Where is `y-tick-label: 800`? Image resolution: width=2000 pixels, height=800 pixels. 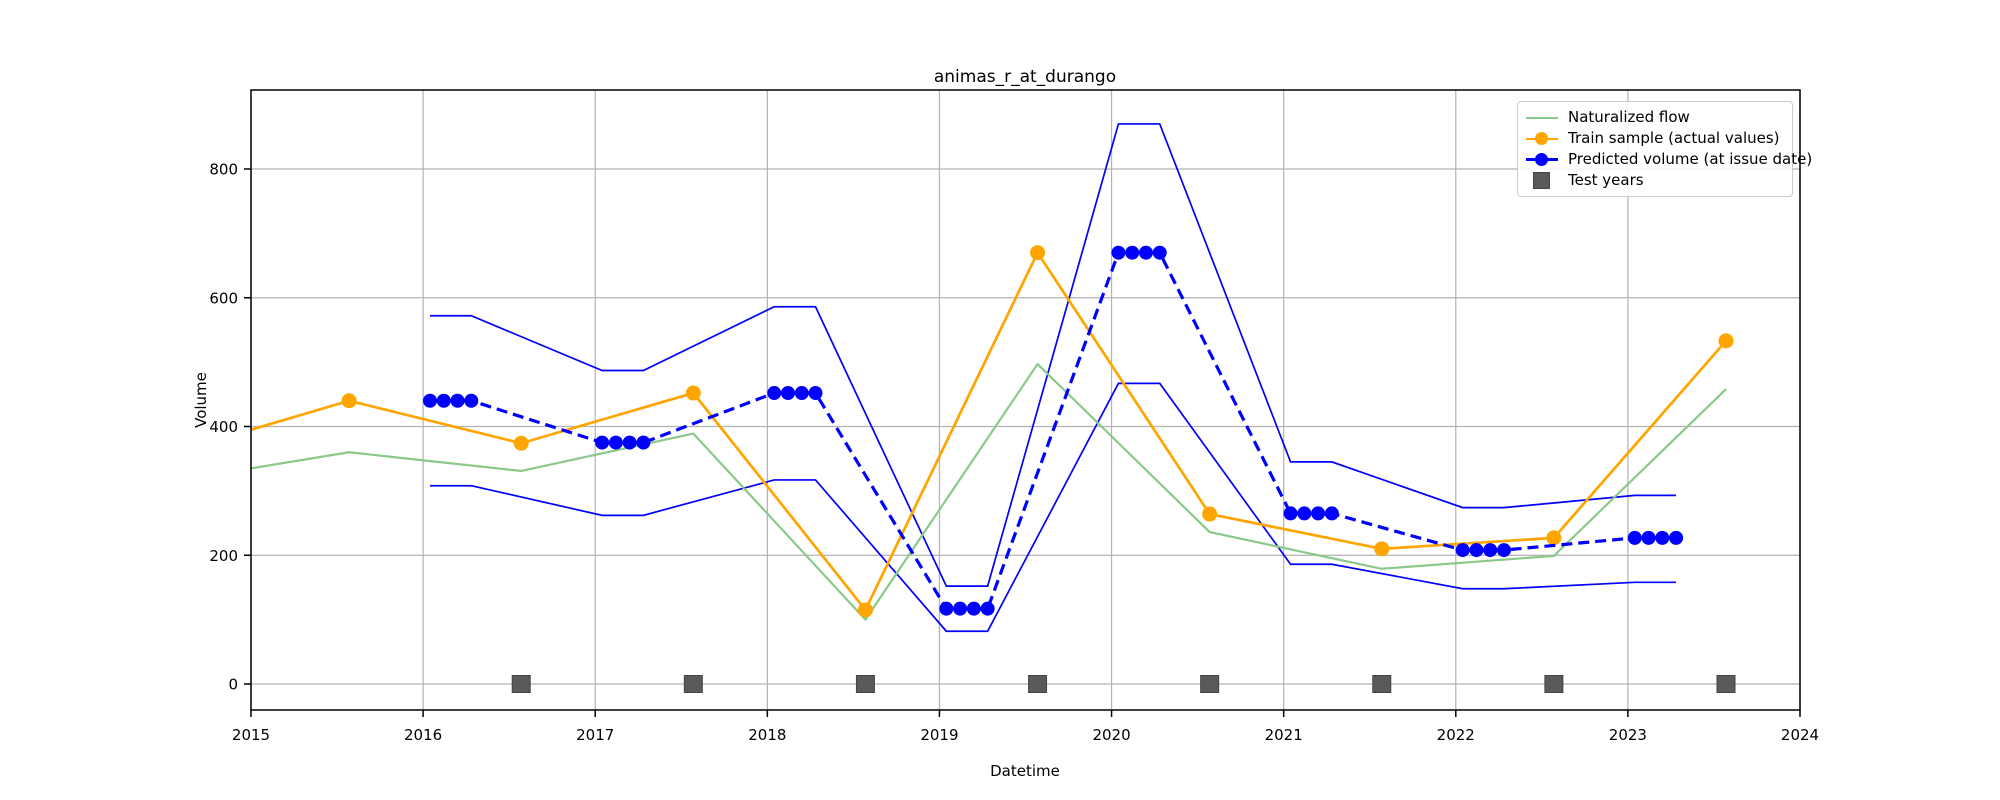
y-tick-label: 800 is located at coordinates (223, 170).